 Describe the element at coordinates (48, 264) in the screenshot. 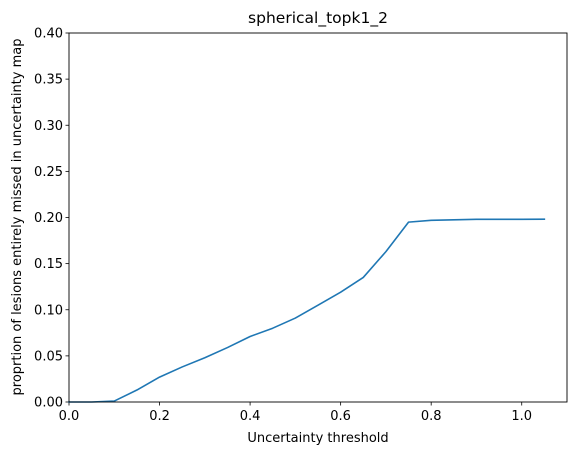

I see `y-tick-label: 0.15` at that location.